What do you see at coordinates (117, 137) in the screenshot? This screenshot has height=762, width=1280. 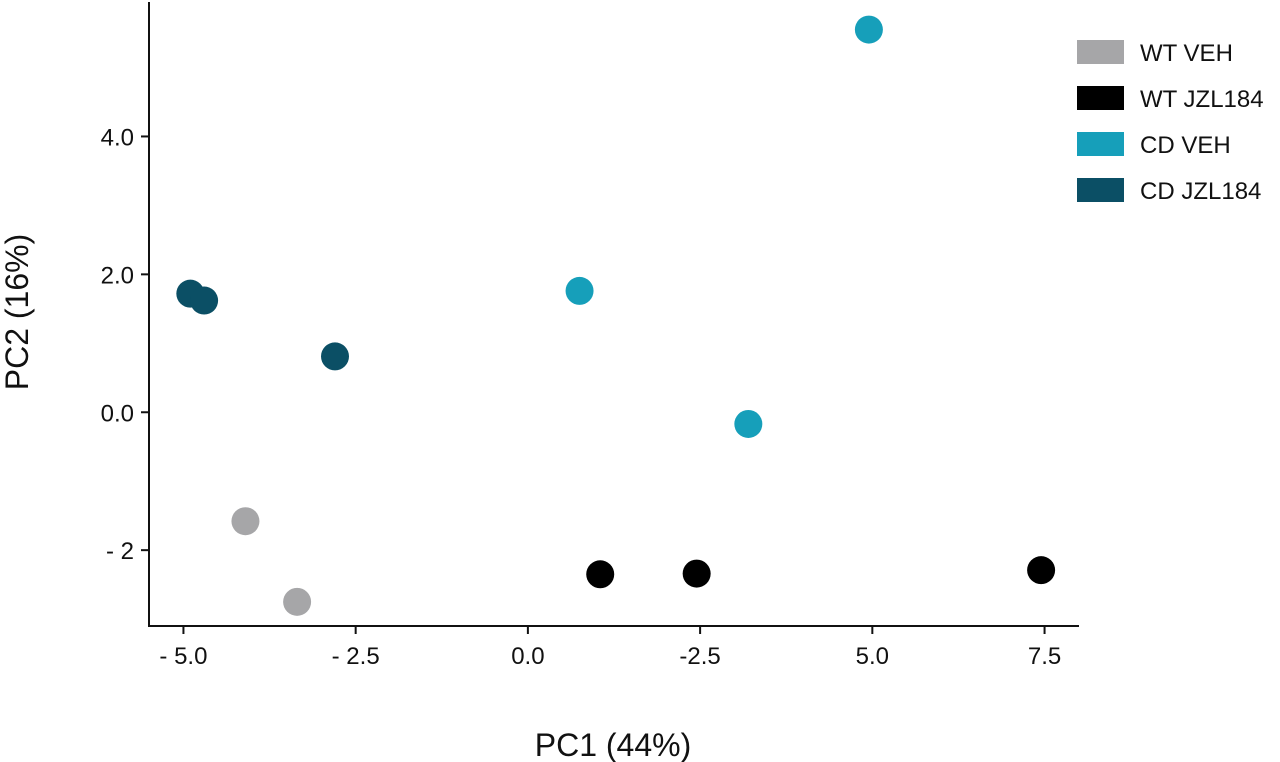 I see `y-tick-label: 4.0` at bounding box center [117, 137].